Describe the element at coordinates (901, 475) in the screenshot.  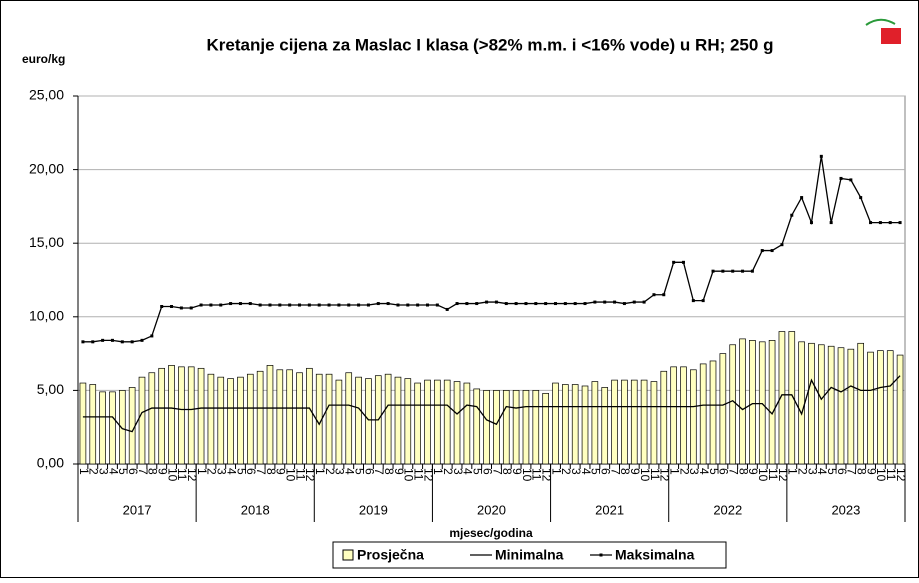
I see `x-tick-label: 12` at that location.